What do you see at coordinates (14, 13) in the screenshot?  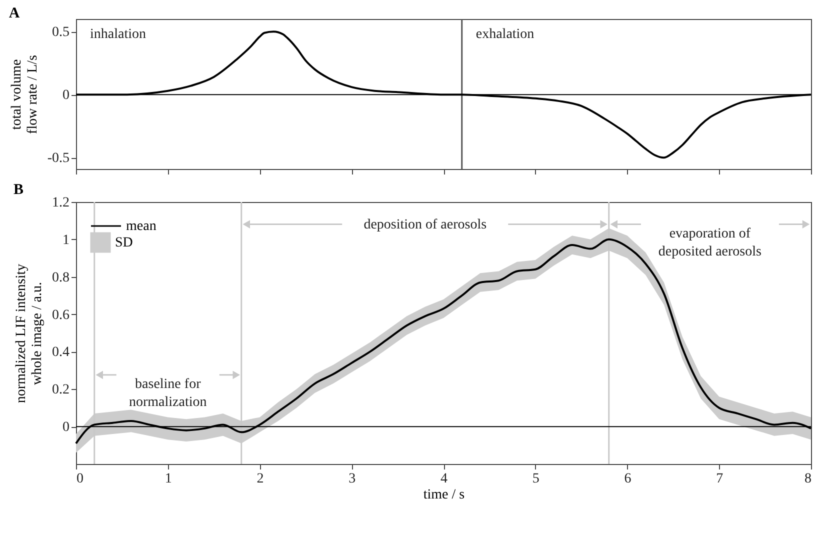 I see `chart-title: A` at bounding box center [14, 13].